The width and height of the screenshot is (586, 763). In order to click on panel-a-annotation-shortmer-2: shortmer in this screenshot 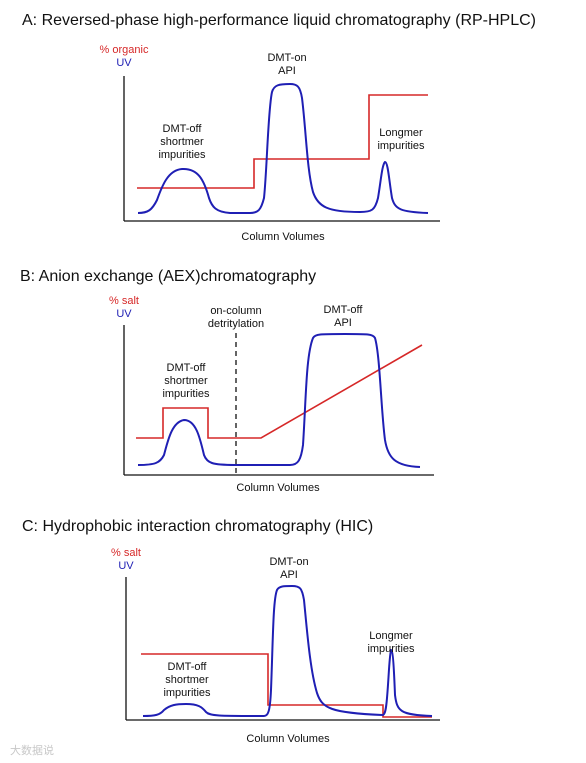, I will do `click(182, 142)`.